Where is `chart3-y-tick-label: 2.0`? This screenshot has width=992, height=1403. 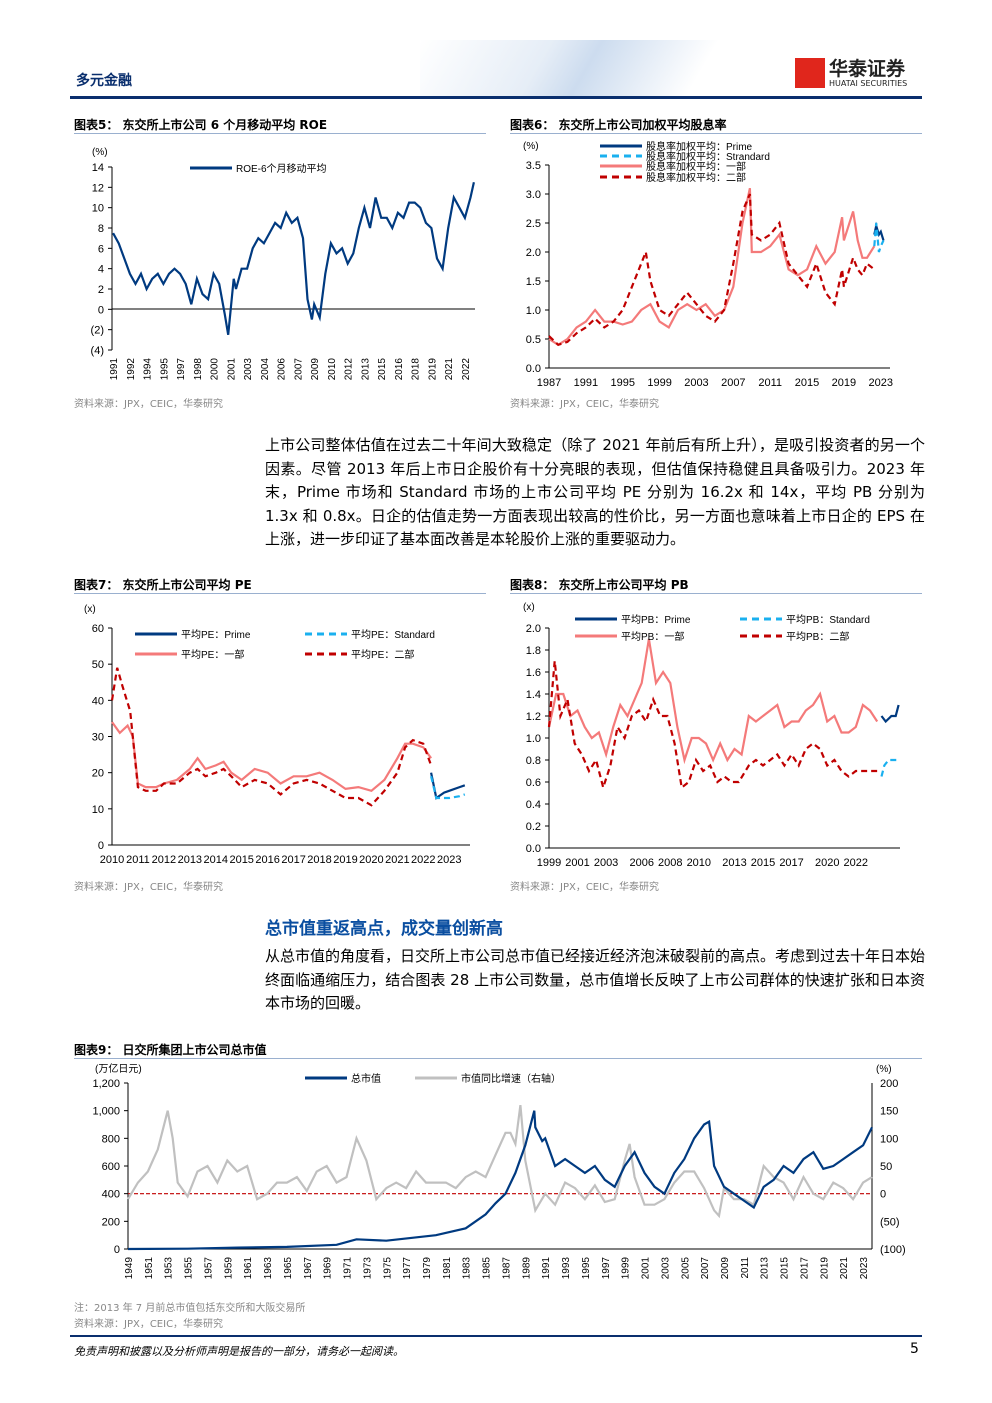
chart3-y-tick-label: 2.0 is located at coordinates (533, 629).